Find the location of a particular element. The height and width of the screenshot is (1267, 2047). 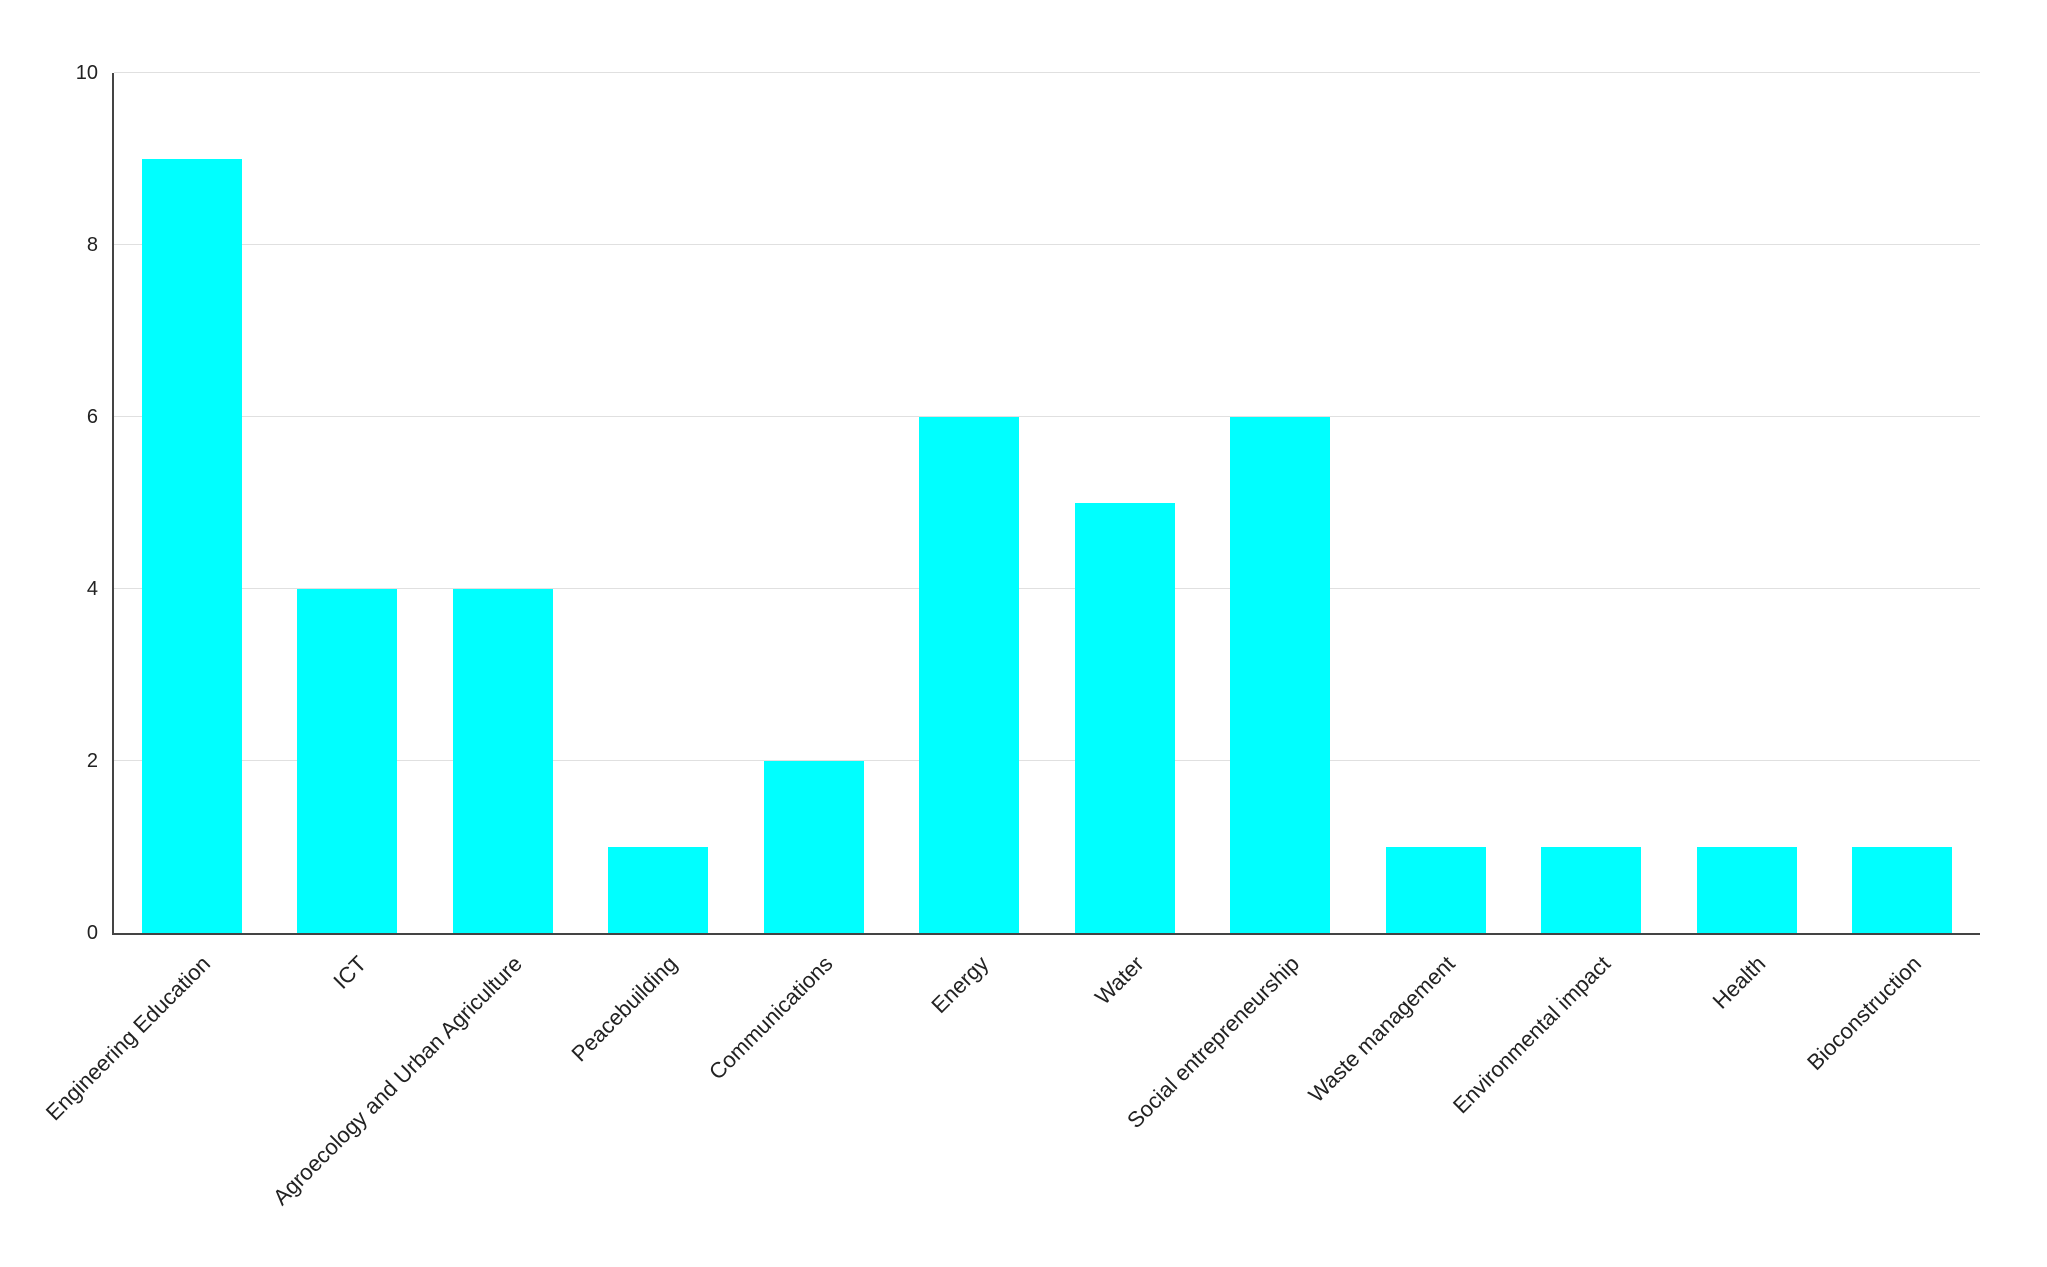

x-axis-label: Engineering Education is located at coordinates (128, 1038).